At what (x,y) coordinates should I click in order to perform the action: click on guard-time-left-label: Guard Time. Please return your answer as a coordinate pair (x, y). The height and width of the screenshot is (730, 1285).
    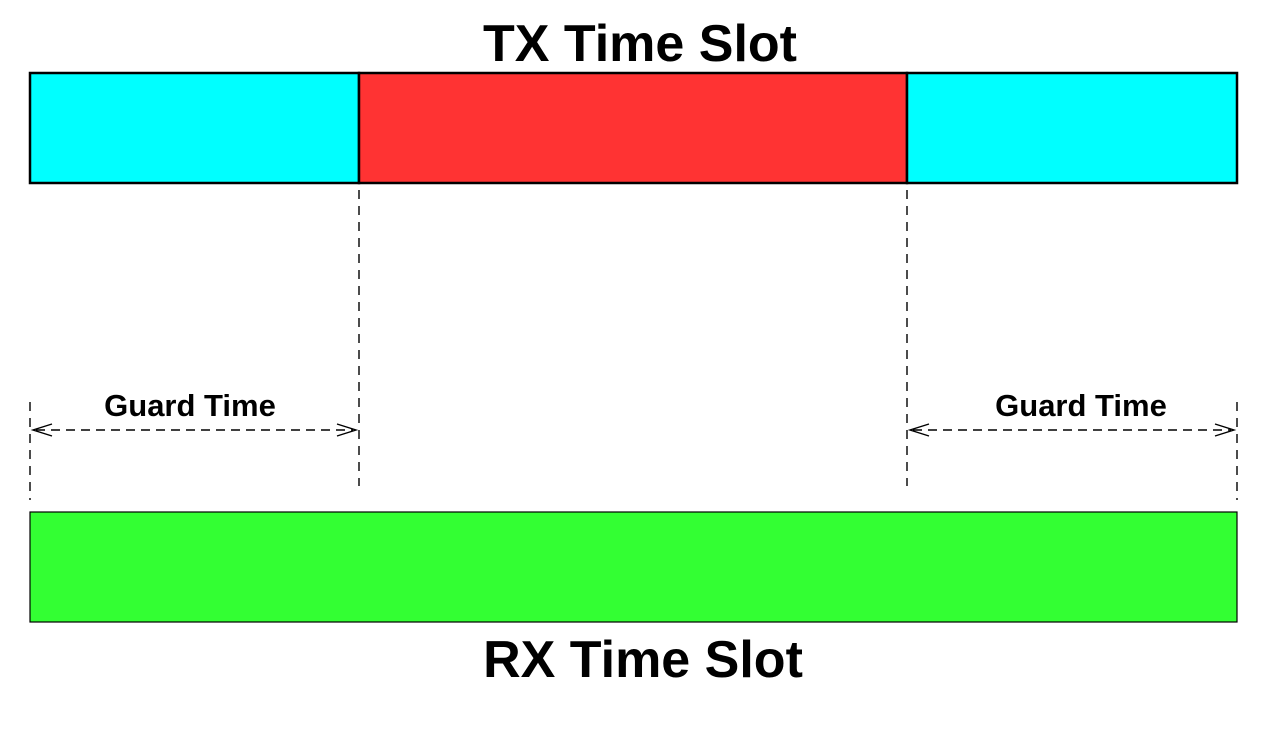
    Looking at the image, I should click on (190, 405).